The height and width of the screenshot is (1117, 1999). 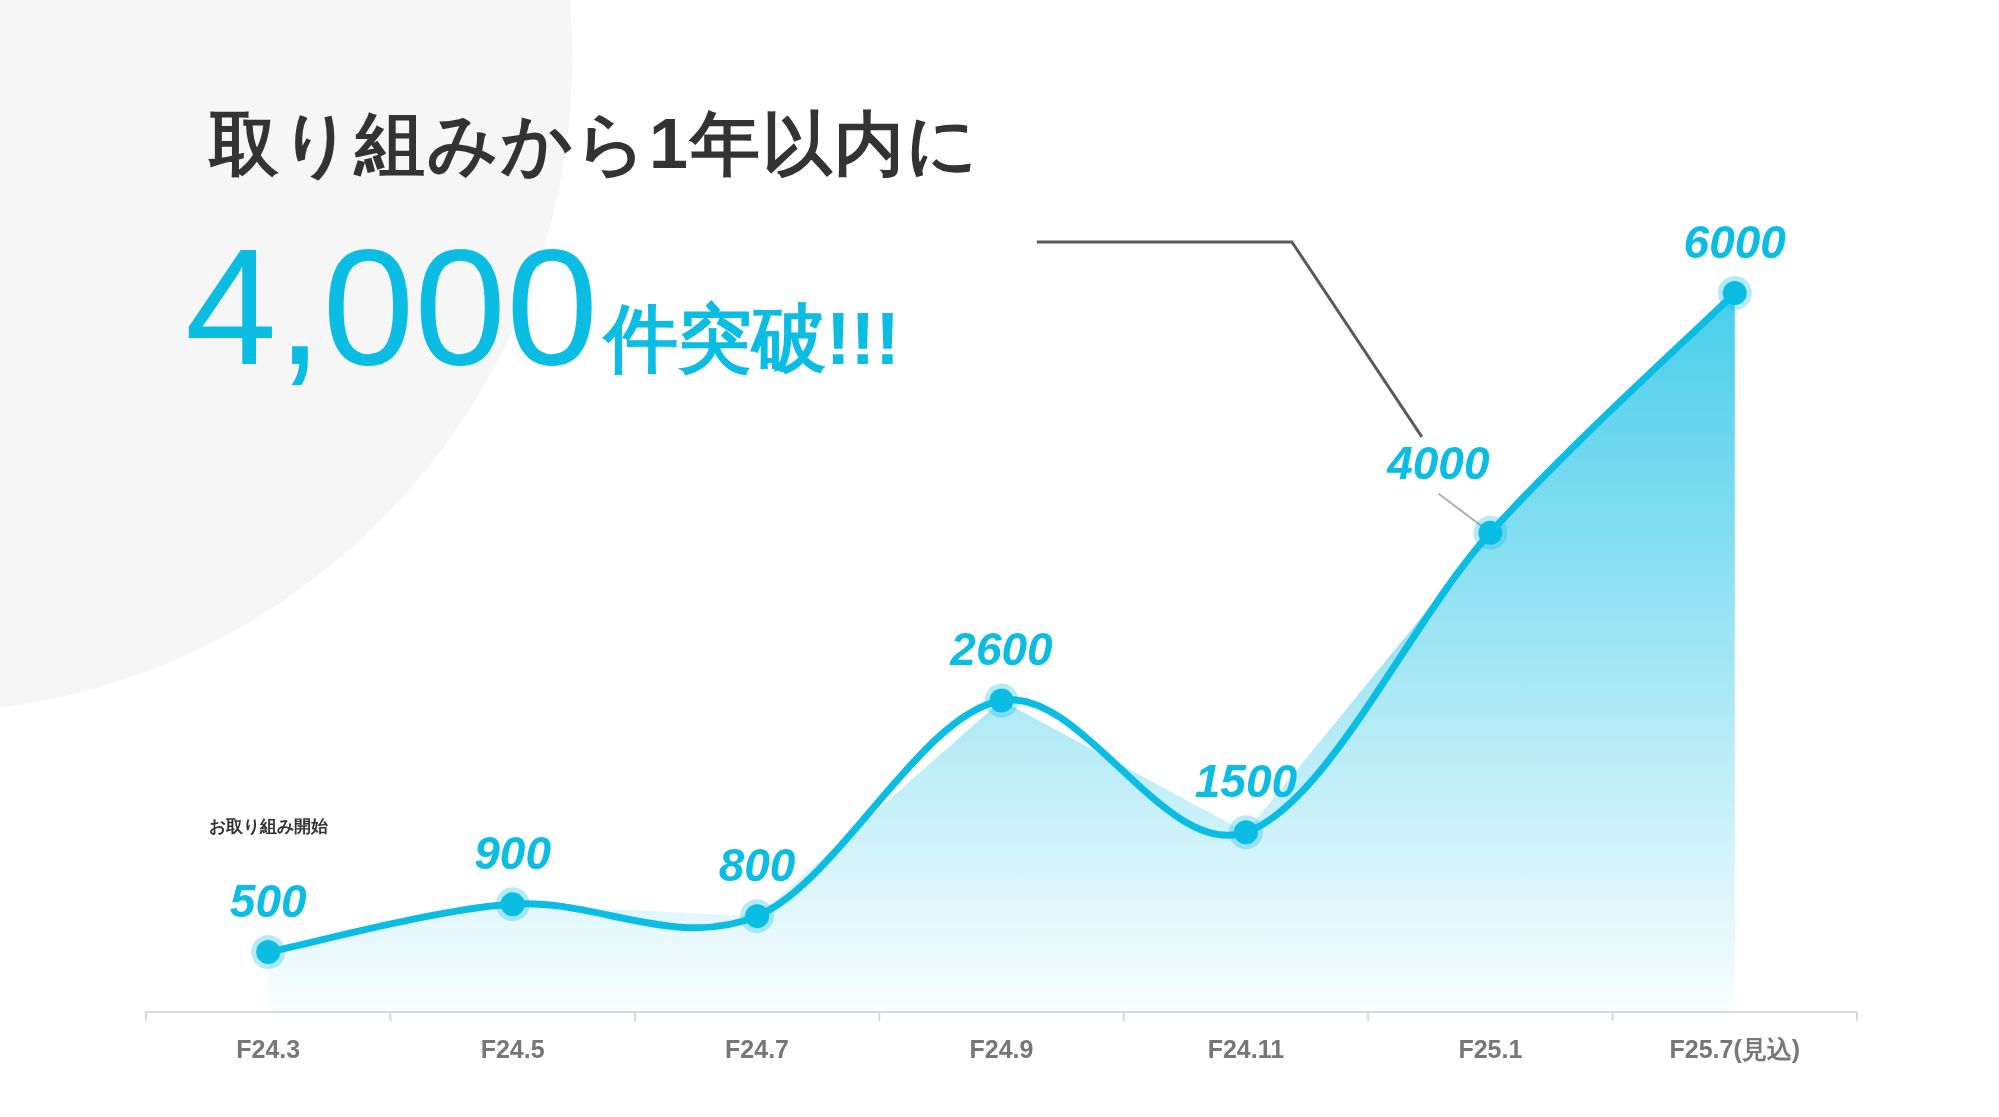 What do you see at coordinates (594, 144) in the screenshot?
I see `chart-title: 取り組みから1年以内に` at bounding box center [594, 144].